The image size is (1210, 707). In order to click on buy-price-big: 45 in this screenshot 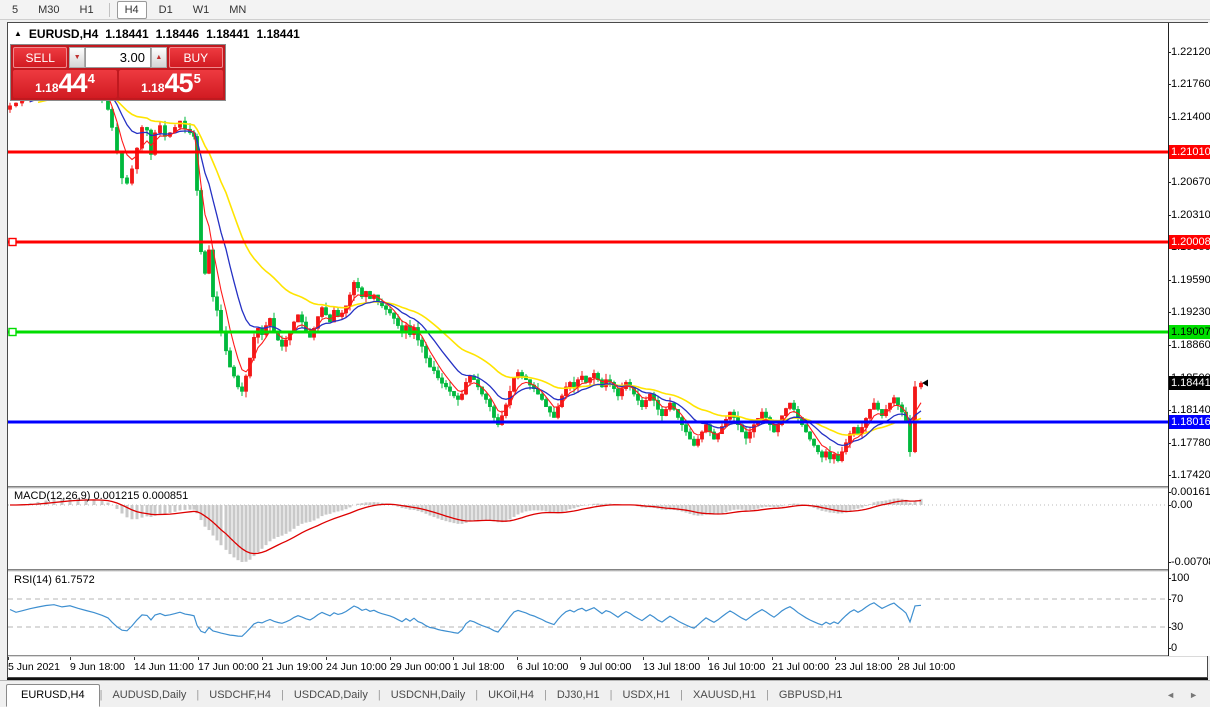, I will do `click(179, 83)`.